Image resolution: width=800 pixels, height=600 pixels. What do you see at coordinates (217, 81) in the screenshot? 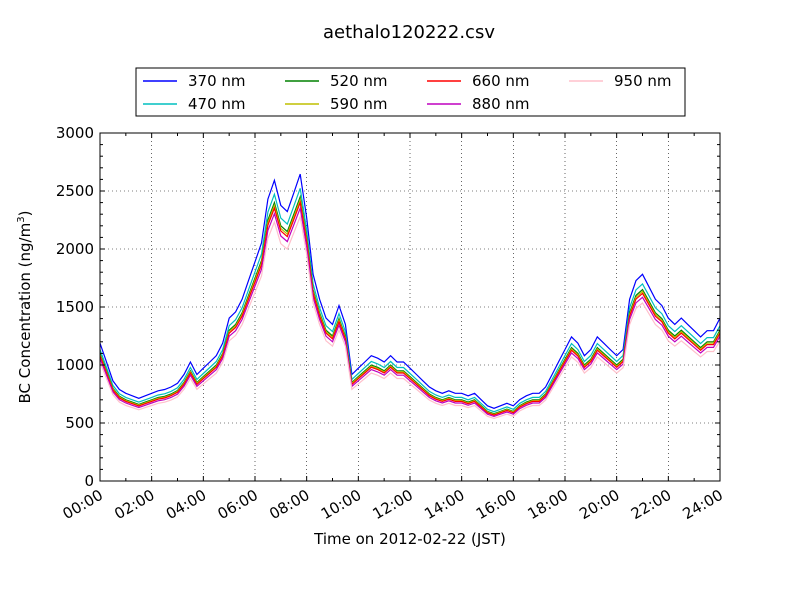
I see `legend-label: 370 nm` at bounding box center [217, 81].